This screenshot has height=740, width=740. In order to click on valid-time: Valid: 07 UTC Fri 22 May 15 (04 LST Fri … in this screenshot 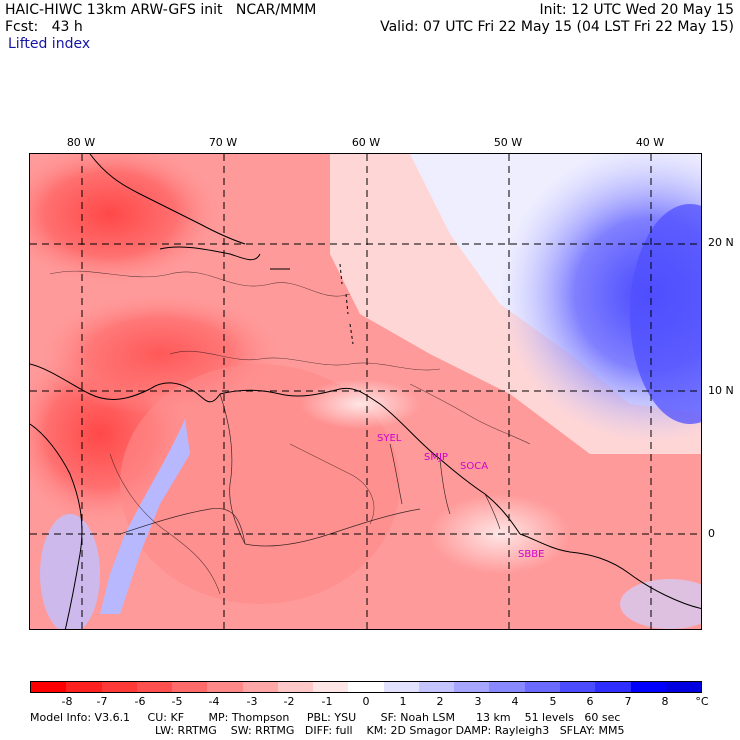, I will do `click(557, 27)`.